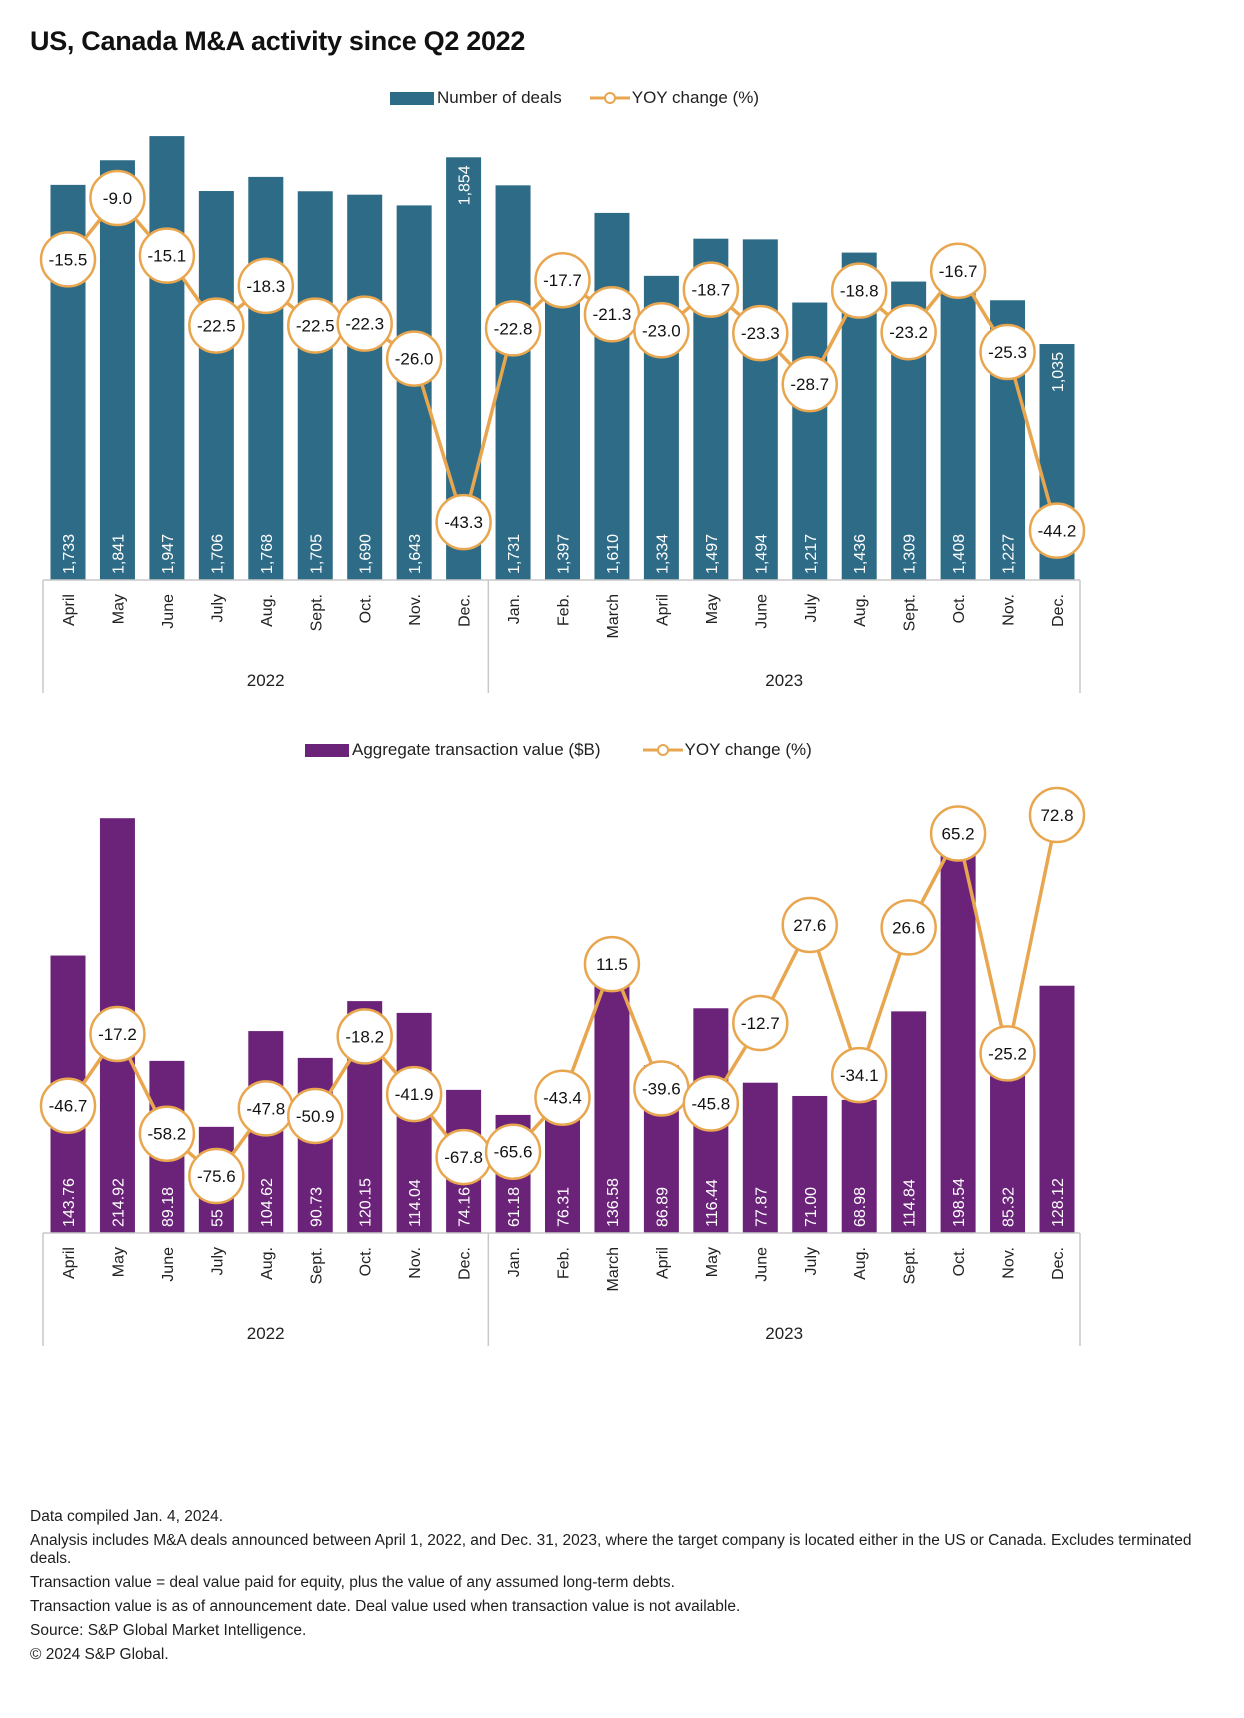 This screenshot has height=1718, width=1244. What do you see at coordinates (1058, 610) in the screenshot?
I see `x-tick-label: Dec.` at bounding box center [1058, 610].